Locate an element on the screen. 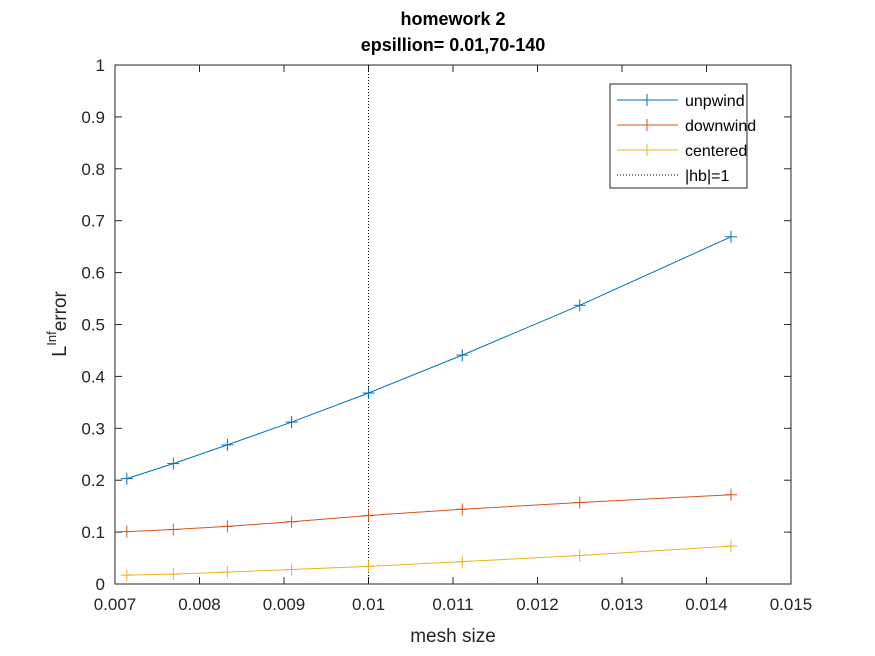  x-tick-label: 0.009 is located at coordinates (284, 604).